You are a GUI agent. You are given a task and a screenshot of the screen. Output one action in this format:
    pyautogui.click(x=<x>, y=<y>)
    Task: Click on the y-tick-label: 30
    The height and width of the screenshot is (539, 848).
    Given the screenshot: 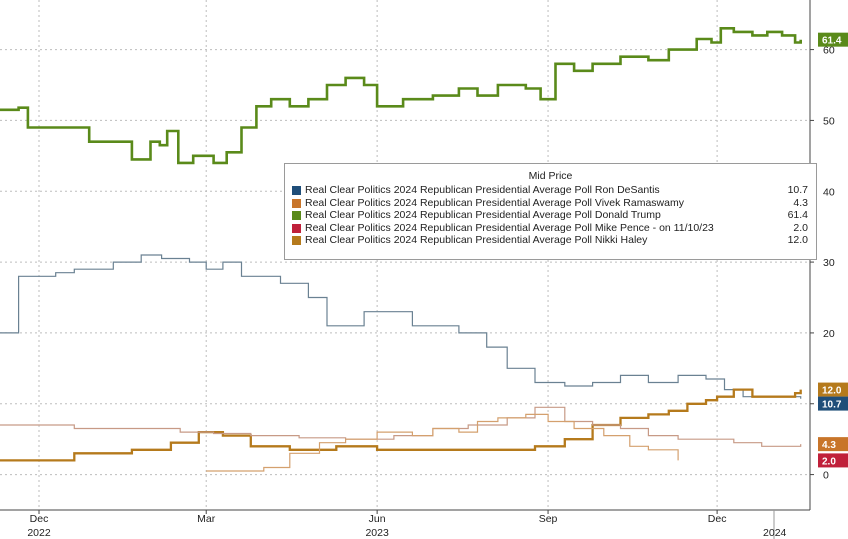 What is the action you would take?
    pyautogui.click(x=829, y=263)
    